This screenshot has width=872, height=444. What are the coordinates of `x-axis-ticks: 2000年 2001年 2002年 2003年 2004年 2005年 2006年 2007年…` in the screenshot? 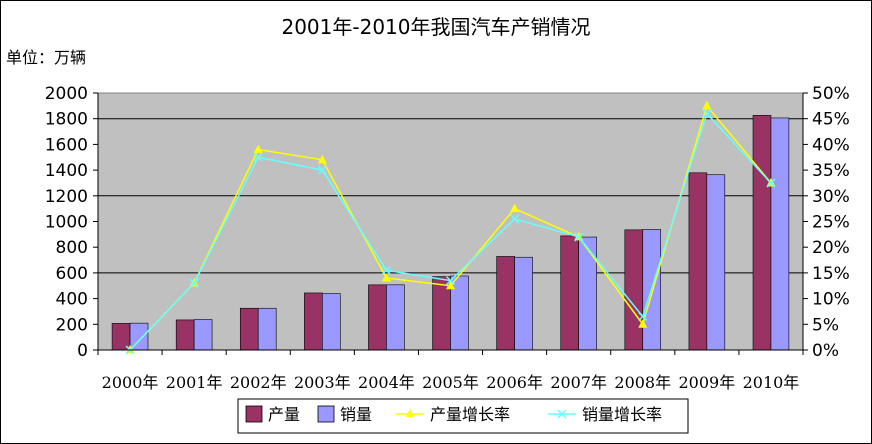 It's located at (450, 371).